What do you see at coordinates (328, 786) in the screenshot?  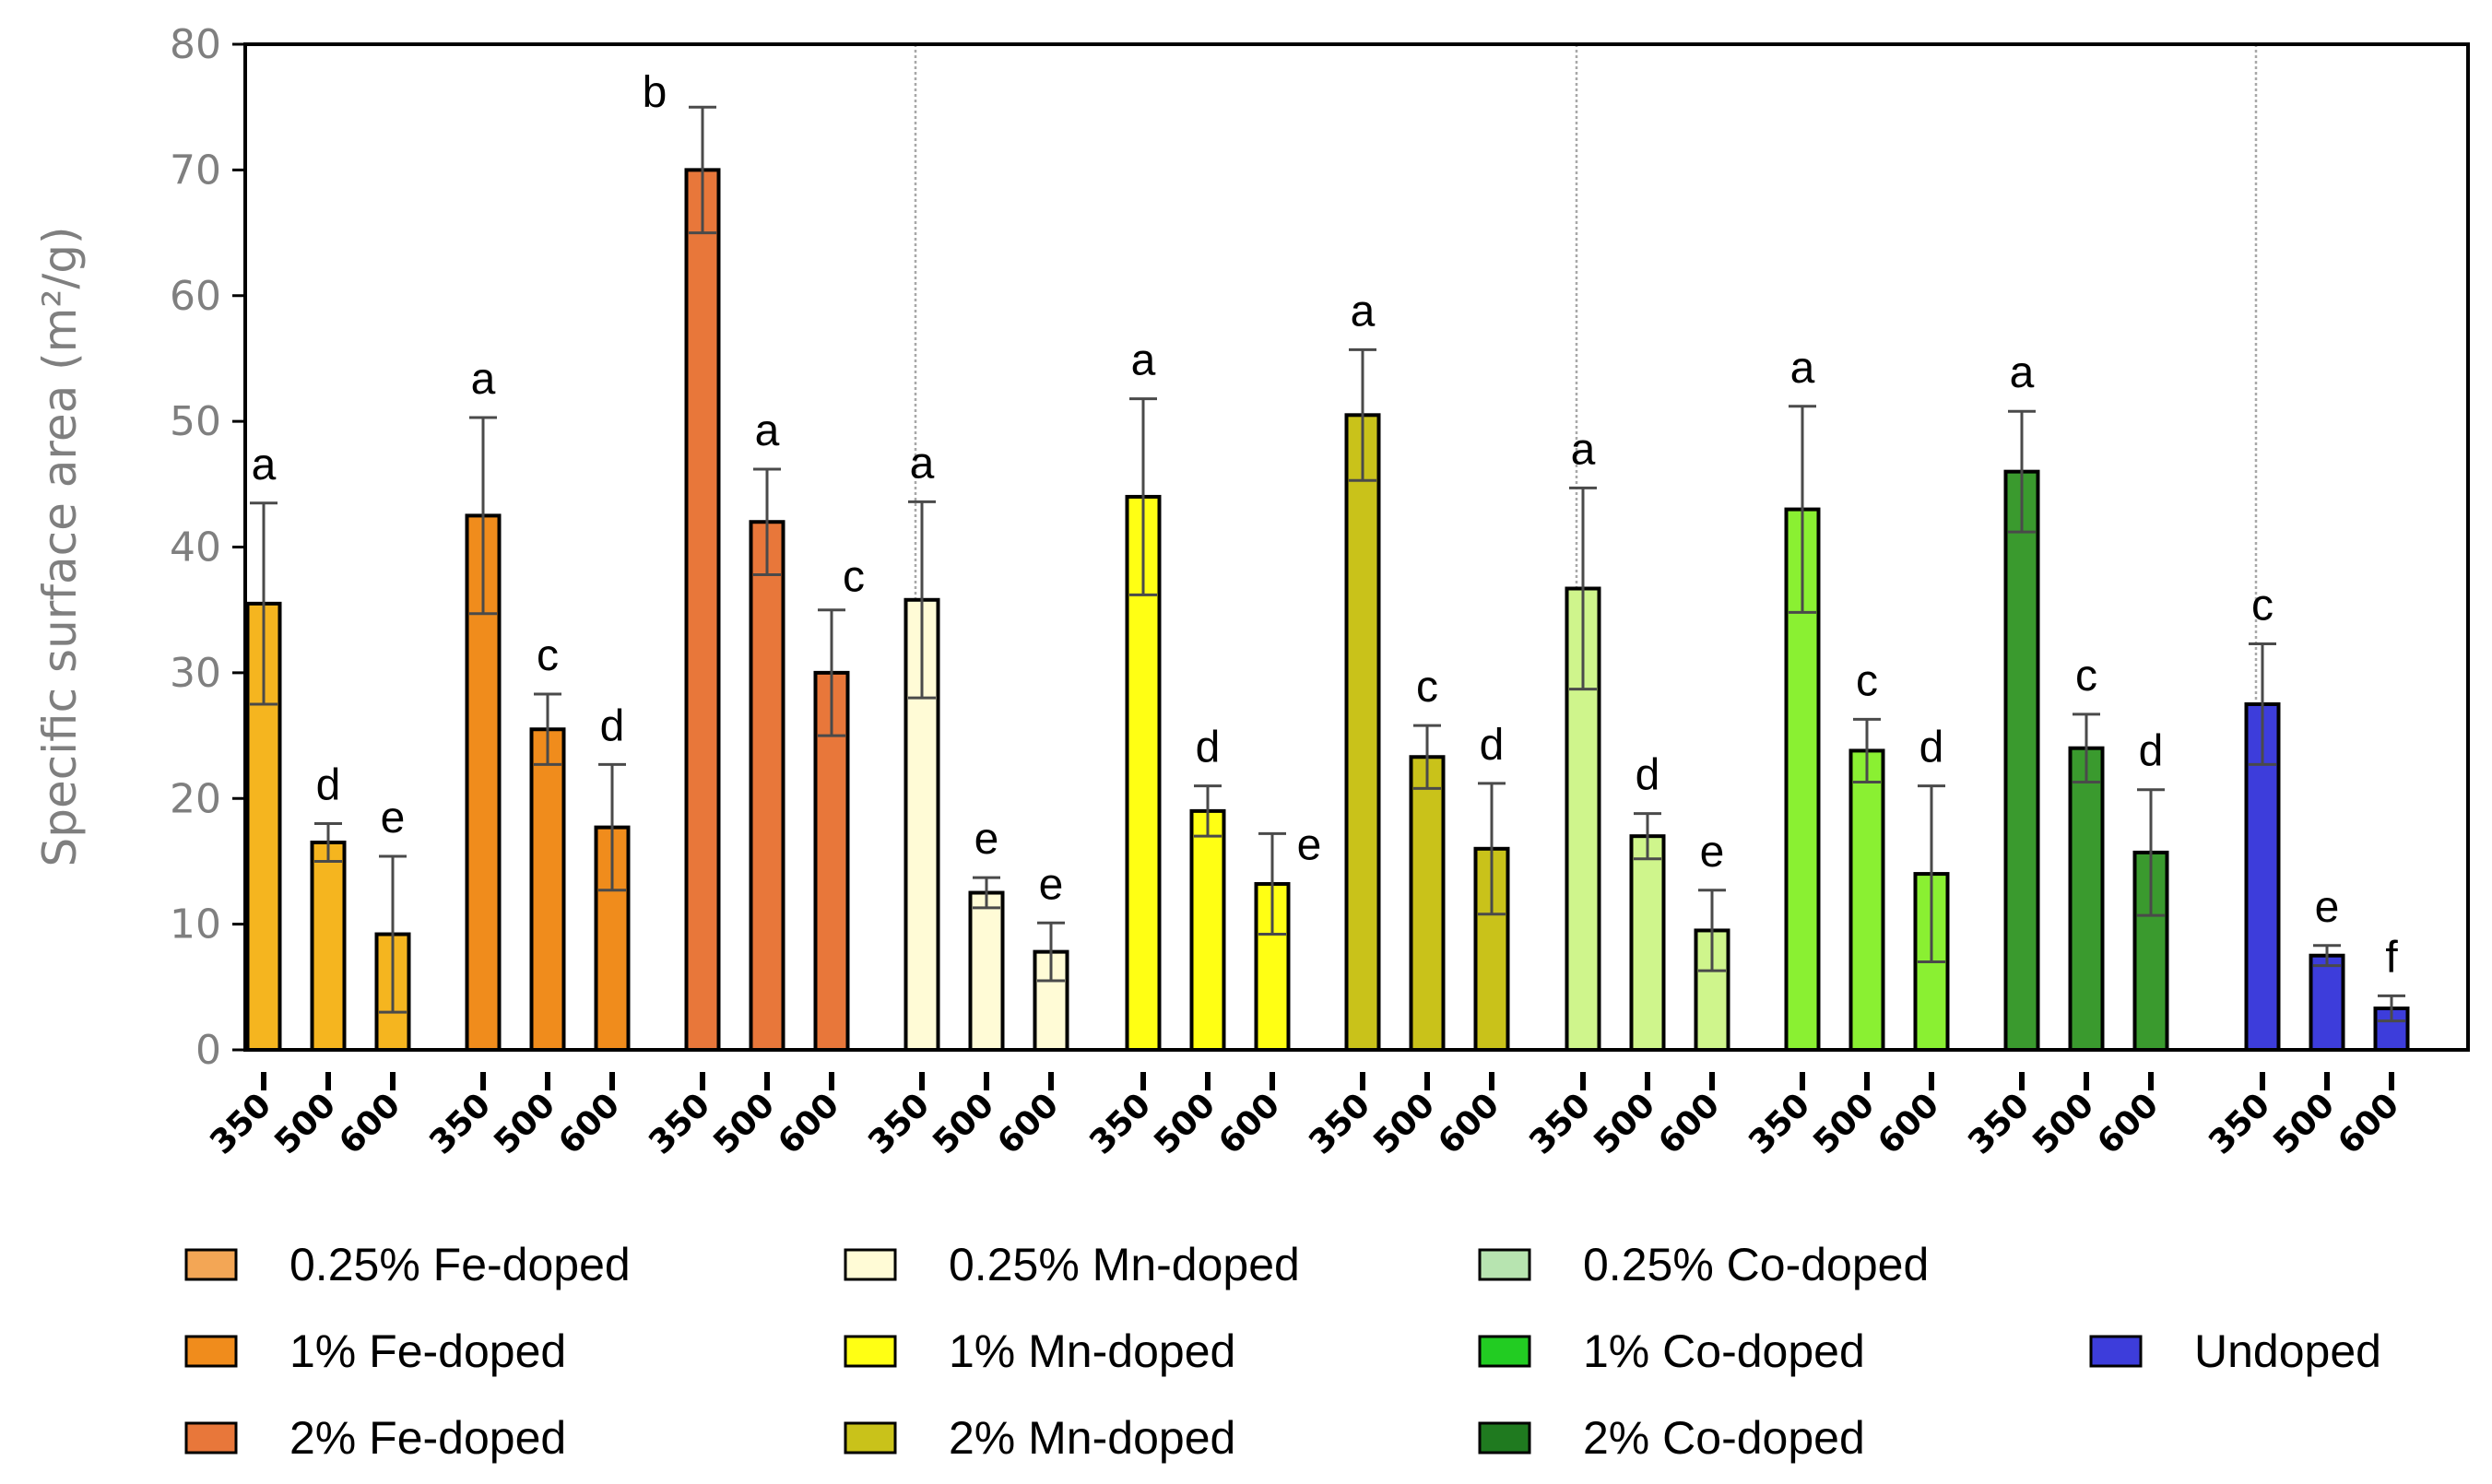 I see `significance-letter-0-1: d` at bounding box center [328, 786].